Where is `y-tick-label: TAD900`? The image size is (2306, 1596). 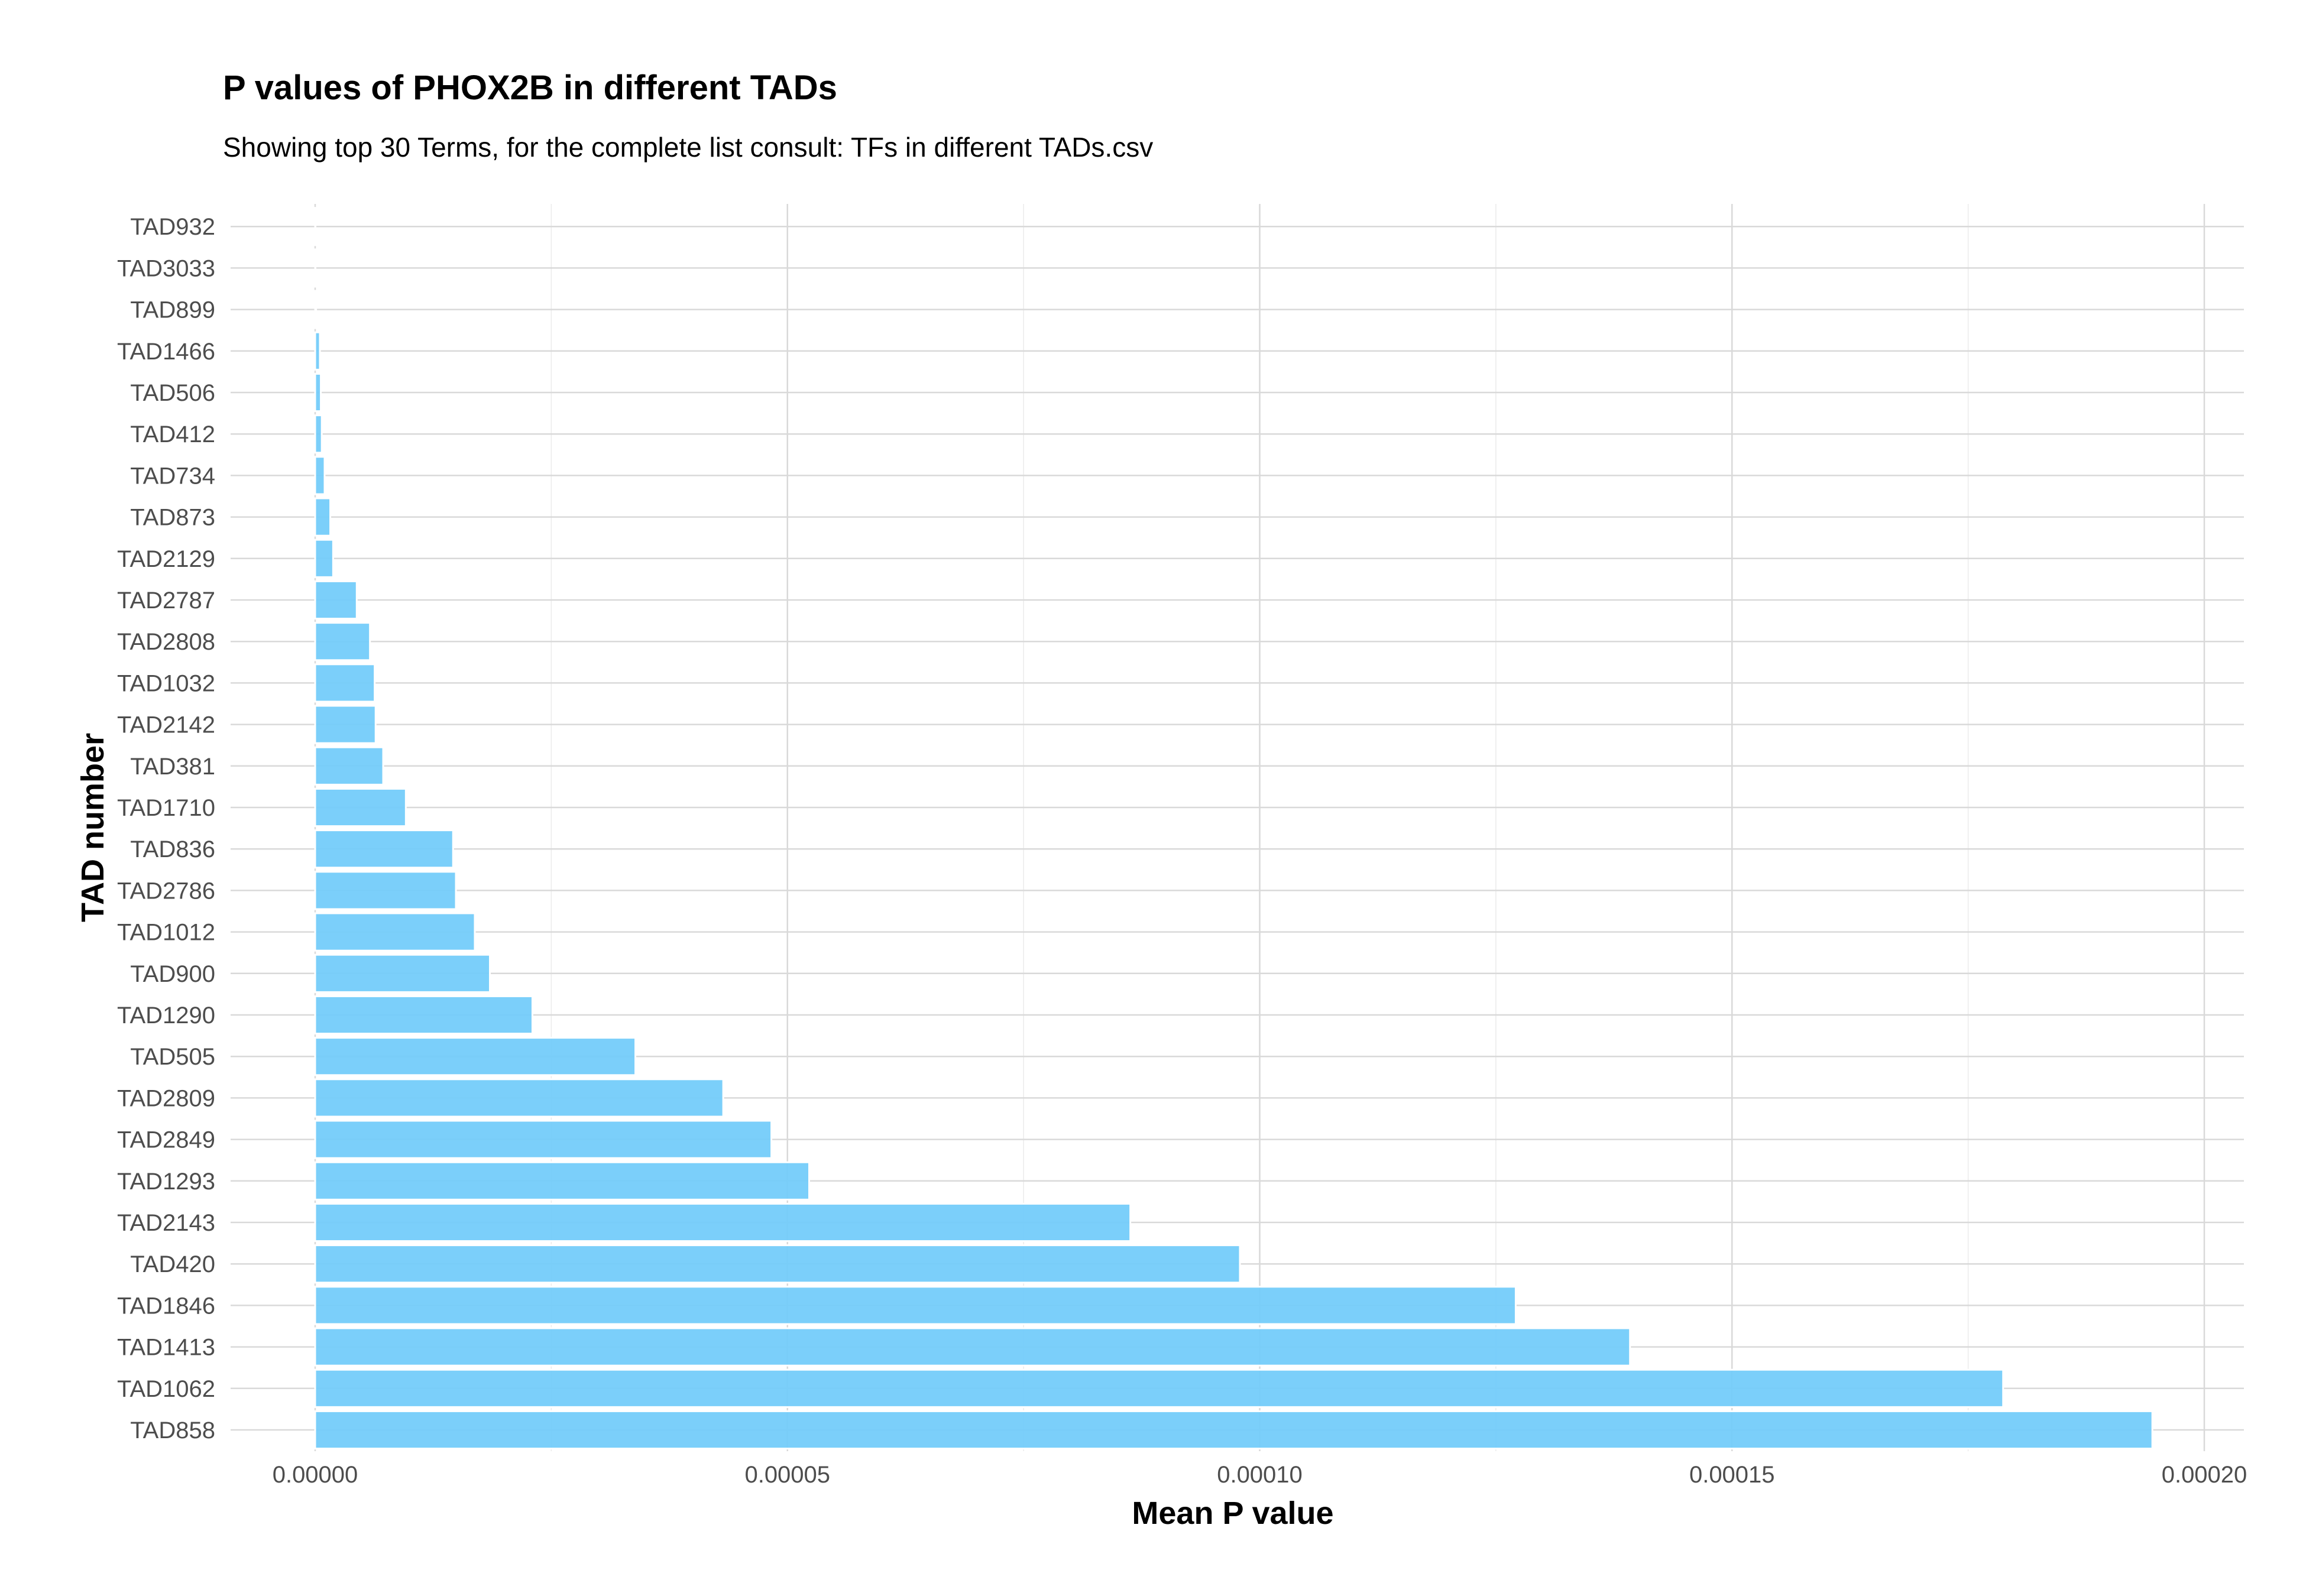
y-tick-label: TAD900 is located at coordinates (172, 974).